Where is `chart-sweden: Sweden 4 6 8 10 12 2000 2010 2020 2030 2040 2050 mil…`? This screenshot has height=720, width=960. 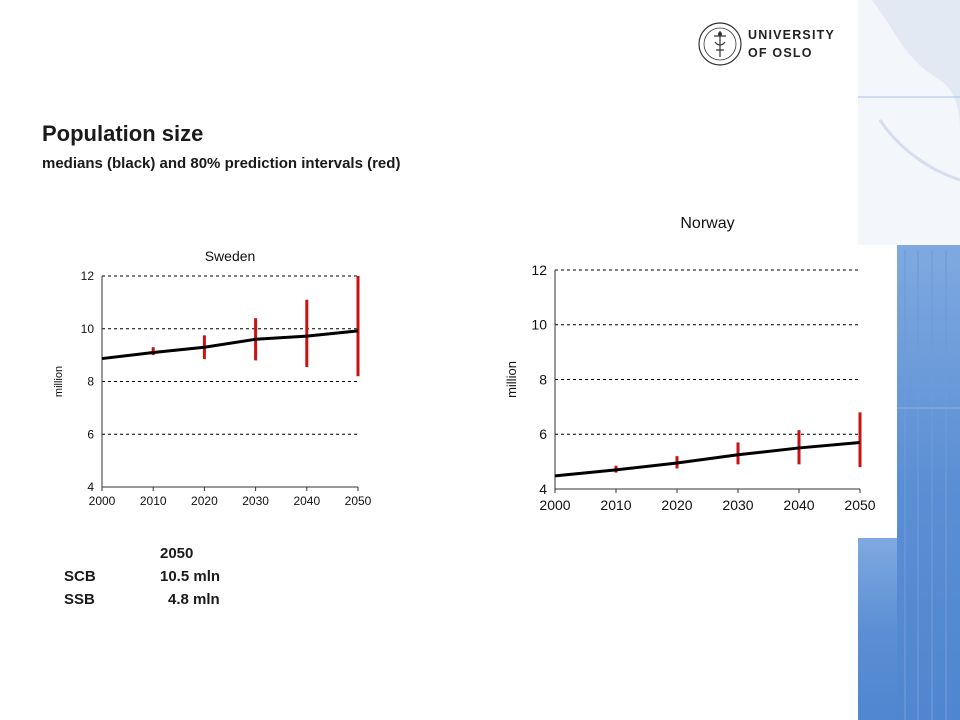 chart-sweden: Sweden 4 6 8 10 12 2000 2010 2020 2030 2040 2050 mil… is located at coordinates (215, 382).